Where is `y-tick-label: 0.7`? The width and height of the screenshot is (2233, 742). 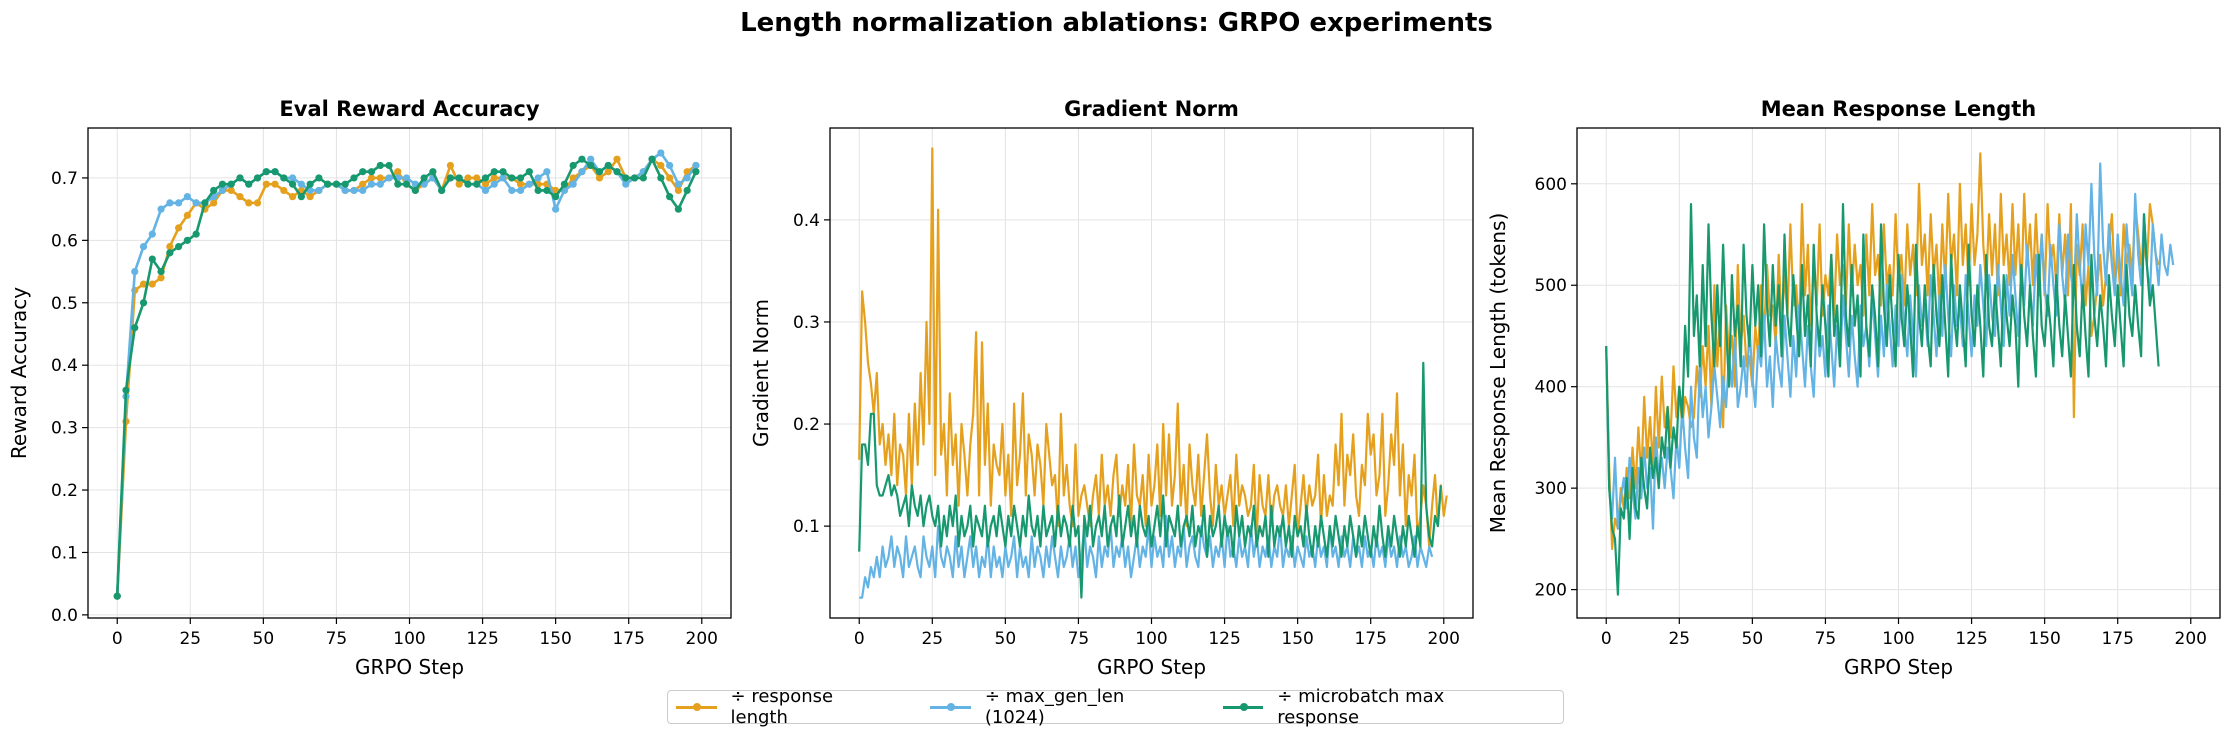
y-tick-label: 0.7 is located at coordinates (64, 179).